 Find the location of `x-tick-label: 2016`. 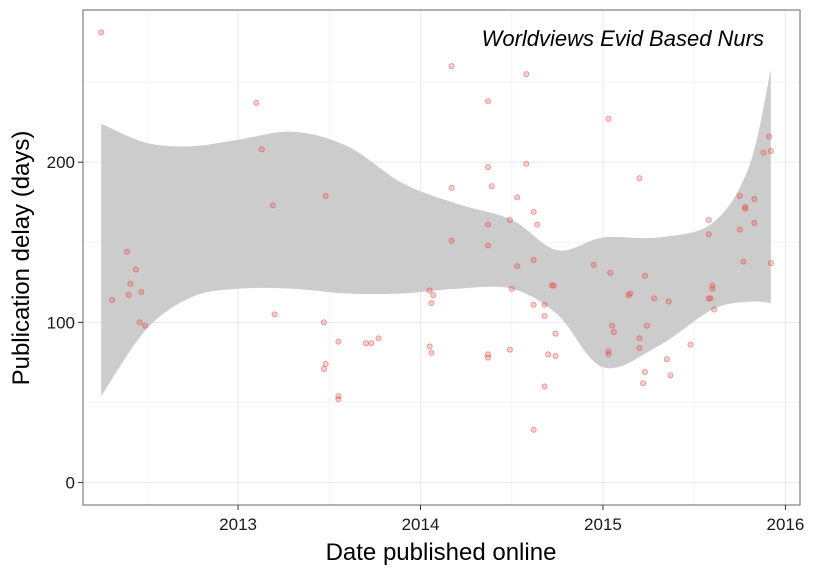

x-tick-label: 2016 is located at coordinates (785, 524).